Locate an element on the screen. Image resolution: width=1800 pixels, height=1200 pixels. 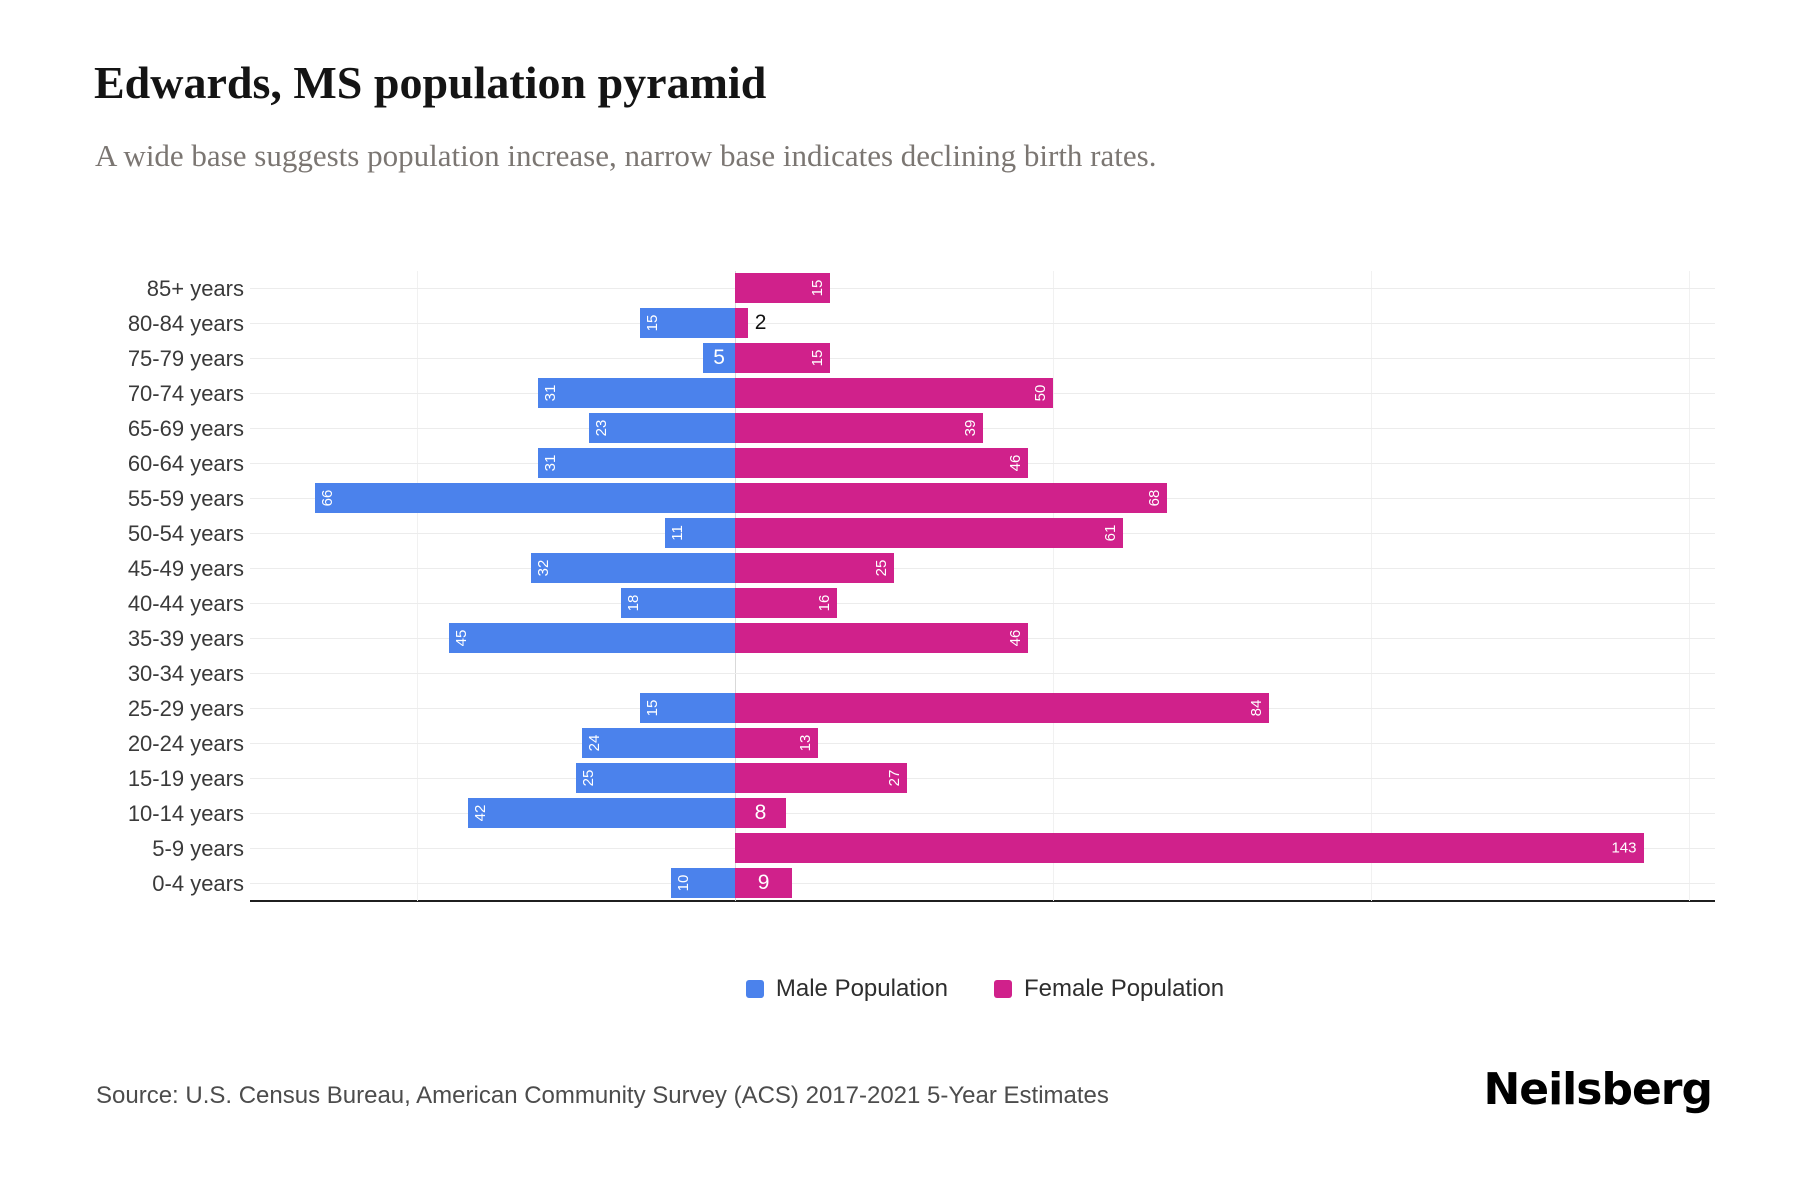
legend-item-female: Female Population is located at coordinates (1109, 989).